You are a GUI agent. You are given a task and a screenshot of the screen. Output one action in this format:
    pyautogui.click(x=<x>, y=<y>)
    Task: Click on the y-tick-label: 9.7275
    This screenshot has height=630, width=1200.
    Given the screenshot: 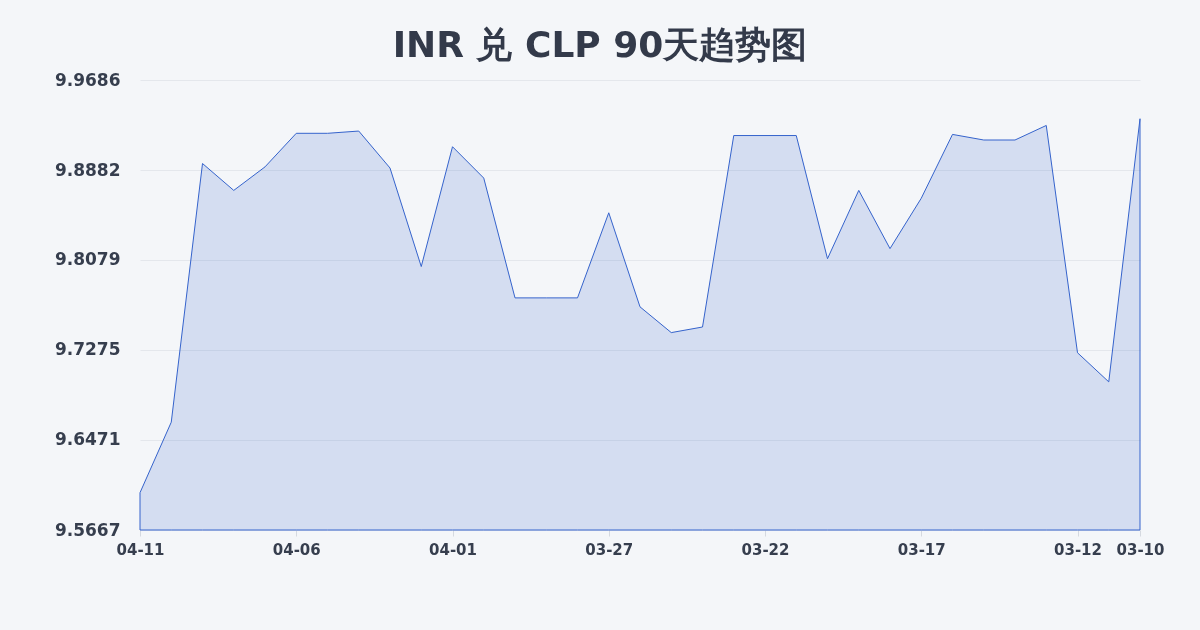 What is the action you would take?
    pyautogui.click(x=87, y=349)
    